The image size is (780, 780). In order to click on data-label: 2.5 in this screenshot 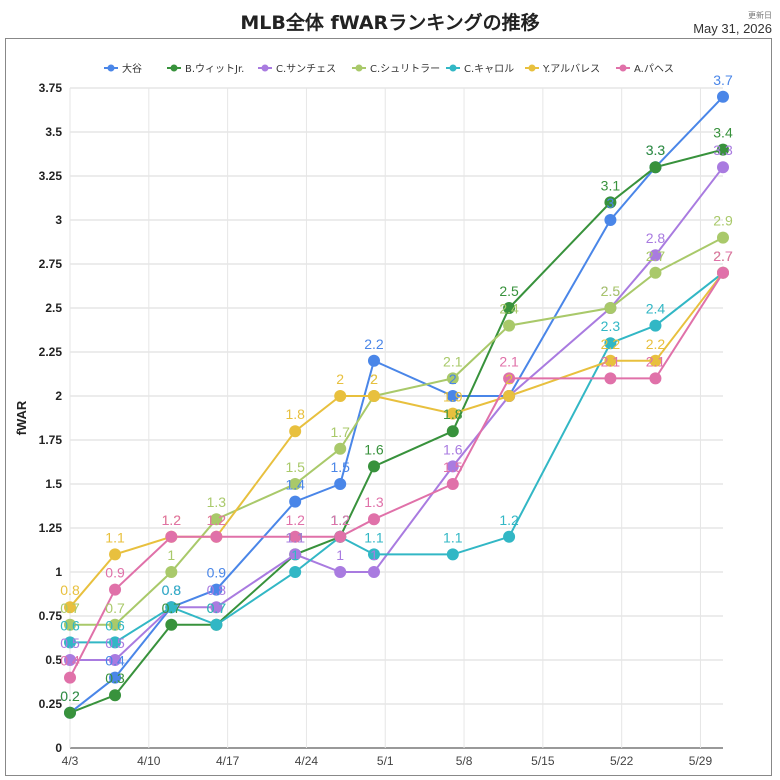, I will do `click(611, 291)`.